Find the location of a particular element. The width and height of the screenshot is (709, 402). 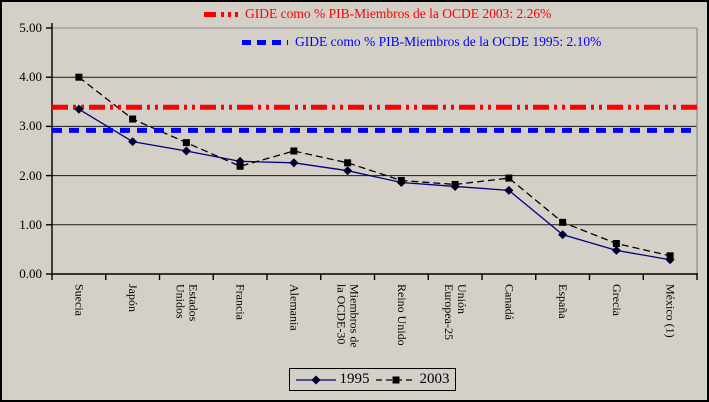

x-axis-category-label: Miembros de la OCDE-30 is located at coordinates (348, 316).